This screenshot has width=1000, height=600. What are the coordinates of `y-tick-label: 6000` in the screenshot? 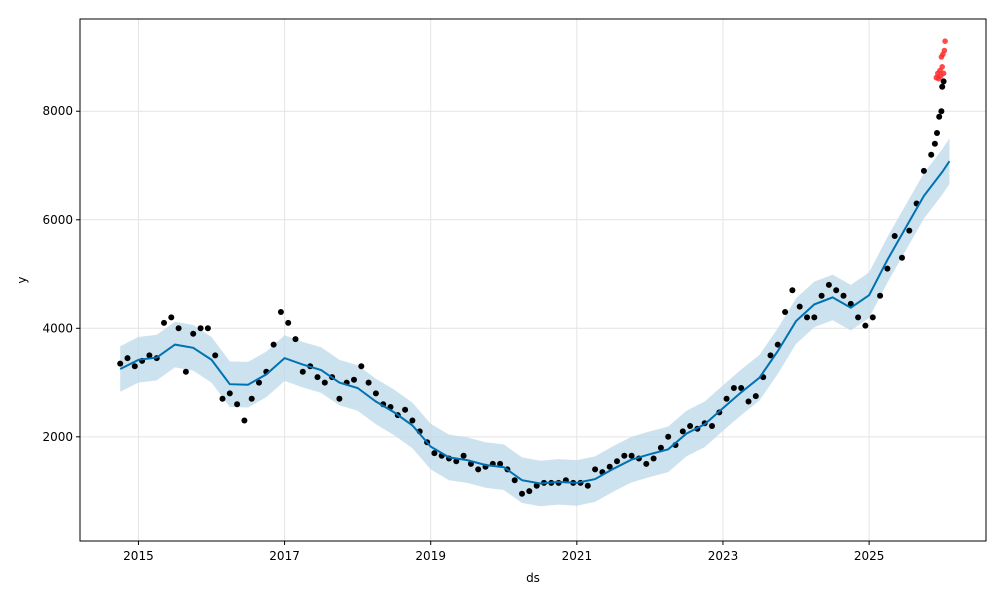 It's located at (57, 220).